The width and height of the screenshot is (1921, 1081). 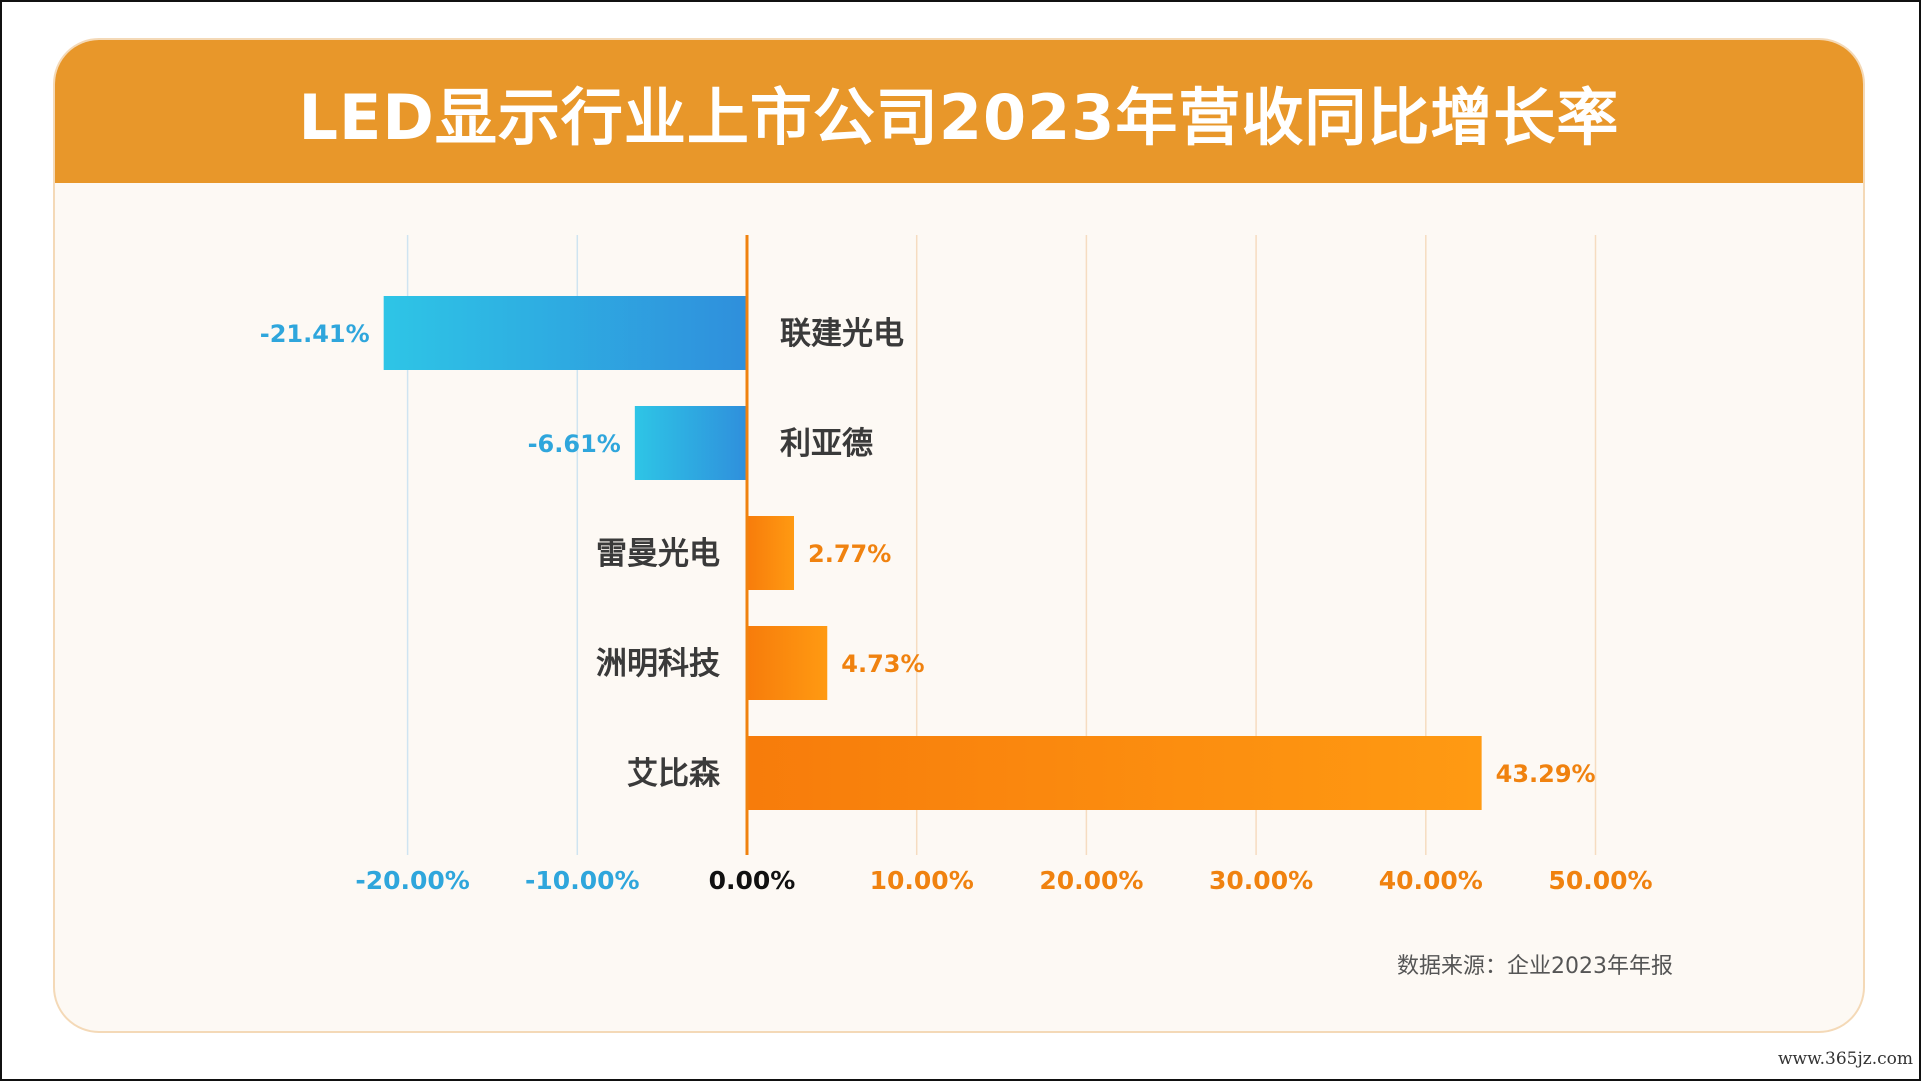 What do you see at coordinates (582, 880) in the screenshot?
I see `tick-label: -10.00%` at bounding box center [582, 880].